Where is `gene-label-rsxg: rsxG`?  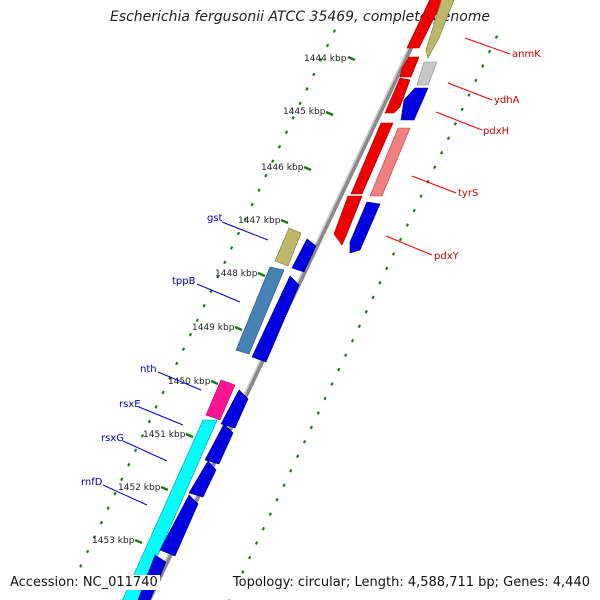
gene-label-rsxg: rsxG is located at coordinates (112, 438).